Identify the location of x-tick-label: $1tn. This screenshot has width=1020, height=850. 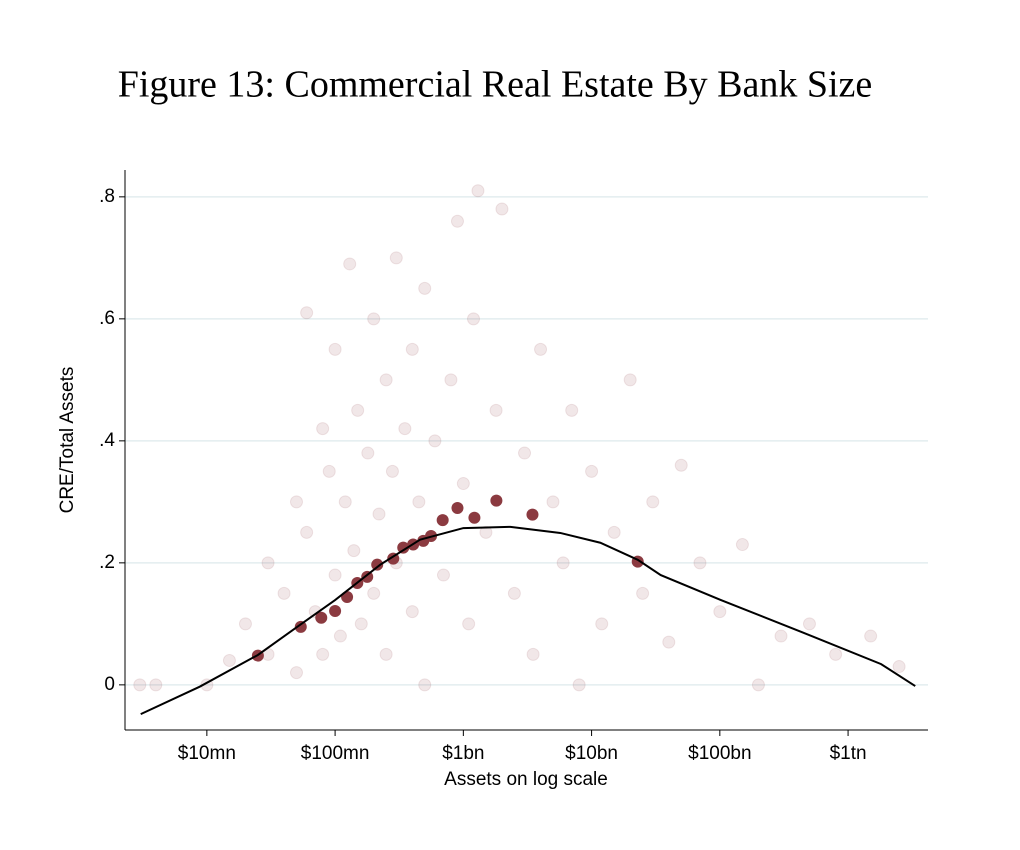
(848, 753).